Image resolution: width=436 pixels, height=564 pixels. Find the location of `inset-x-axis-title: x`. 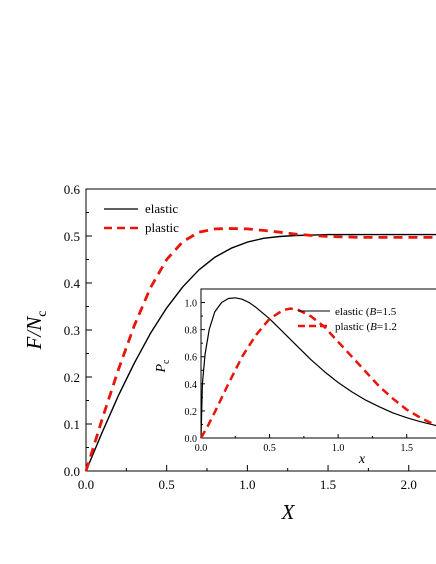

inset-x-axis-title: x is located at coordinates (362, 459).